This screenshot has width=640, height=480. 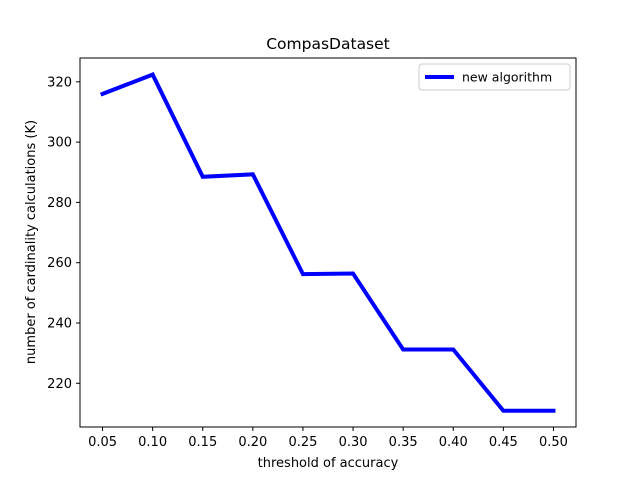 I want to click on x-axis-label: threshold of accuracy, so click(x=328, y=463).